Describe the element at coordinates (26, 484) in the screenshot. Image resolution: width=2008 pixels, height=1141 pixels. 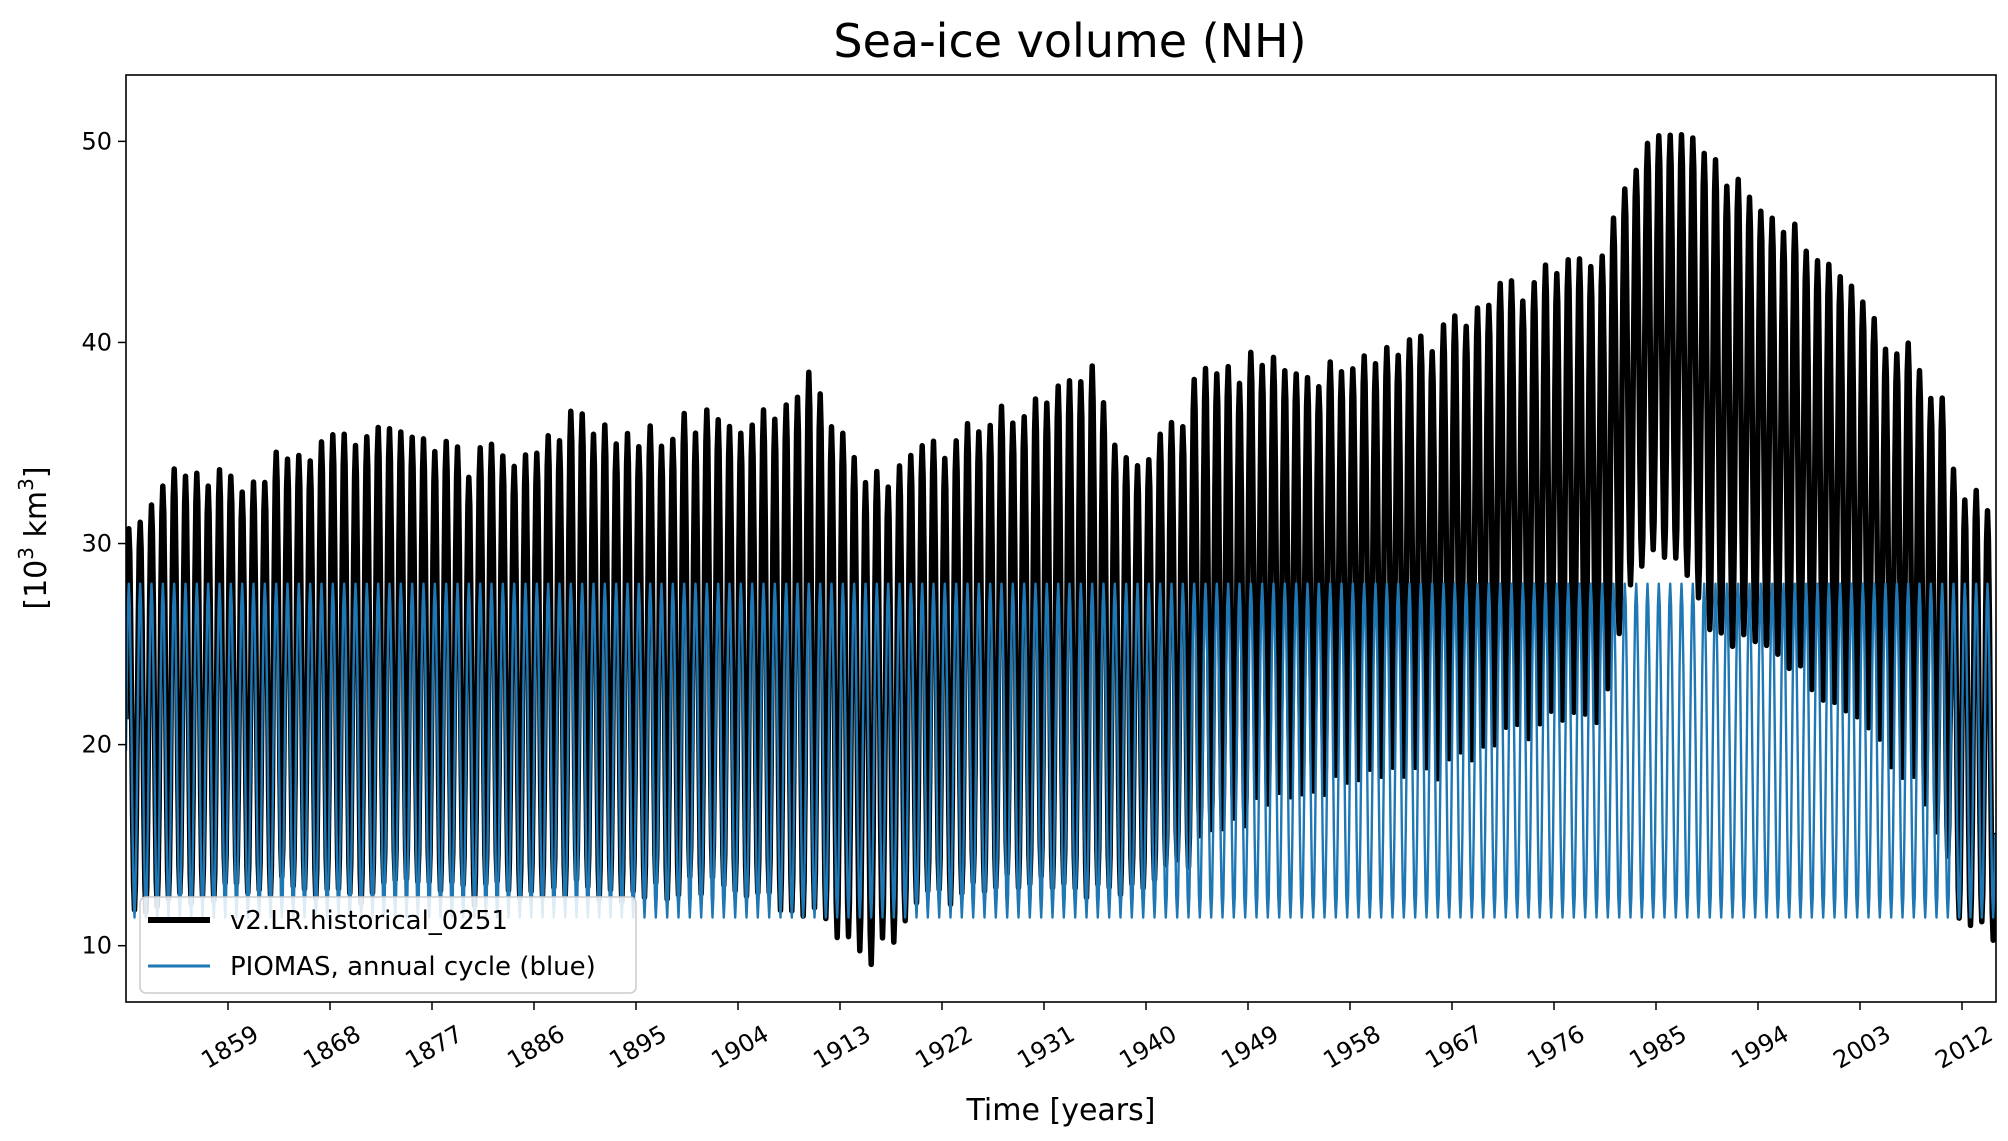
I see `y-axis-label-unit-exponent: 3` at that location.